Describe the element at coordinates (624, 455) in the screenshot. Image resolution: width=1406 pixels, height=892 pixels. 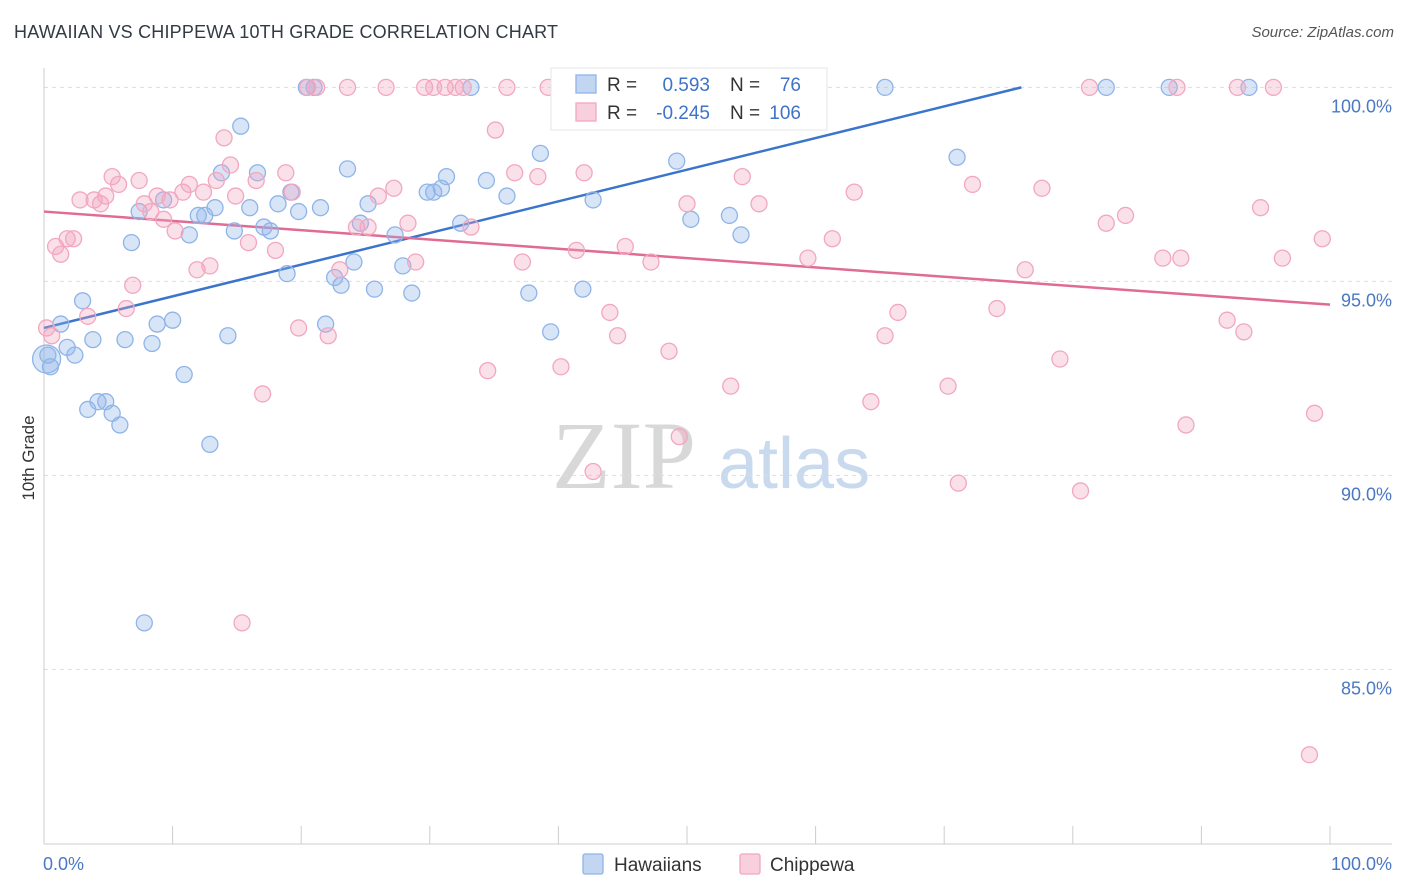
I see `watermark-zip: ZIP` at that location.